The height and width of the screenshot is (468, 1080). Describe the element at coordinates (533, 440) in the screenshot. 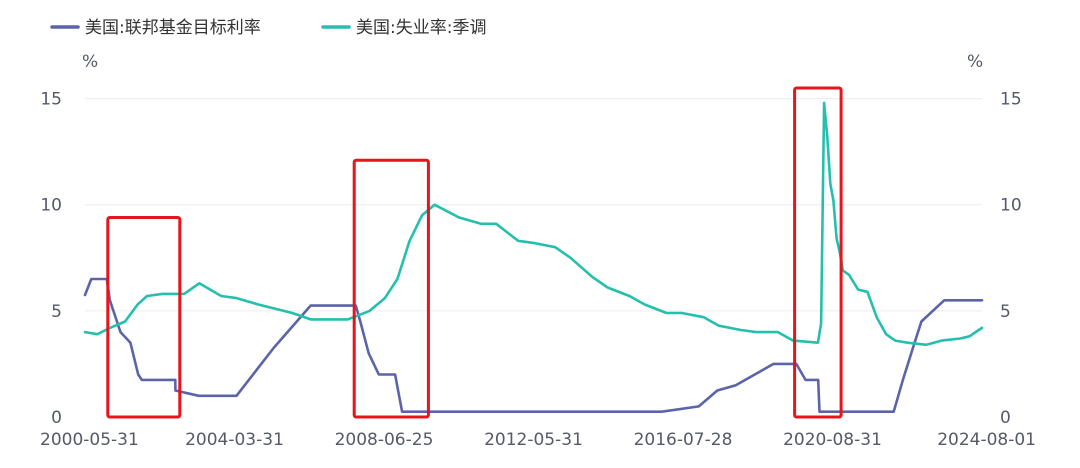

I see `x-tick-label: 2012-05-31` at that location.